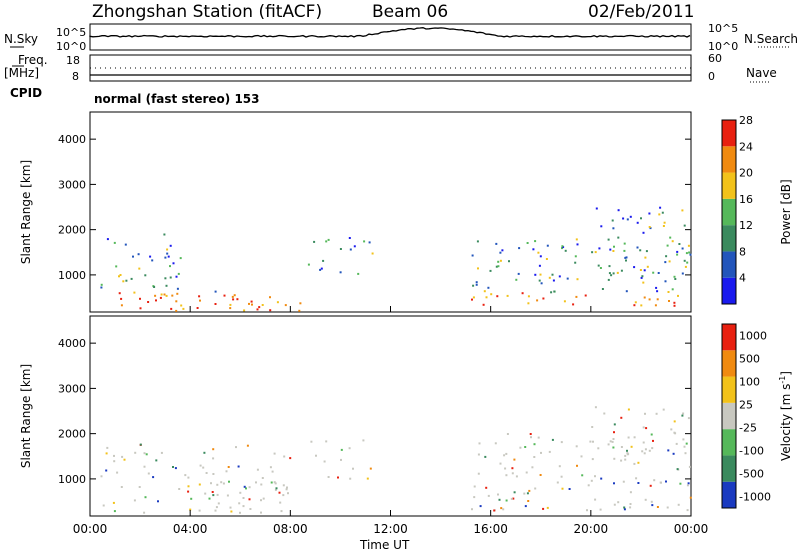  What do you see at coordinates (72, 479) in the screenshot?
I see `velocity-ytick-label: 1000` at bounding box center [72, 479].